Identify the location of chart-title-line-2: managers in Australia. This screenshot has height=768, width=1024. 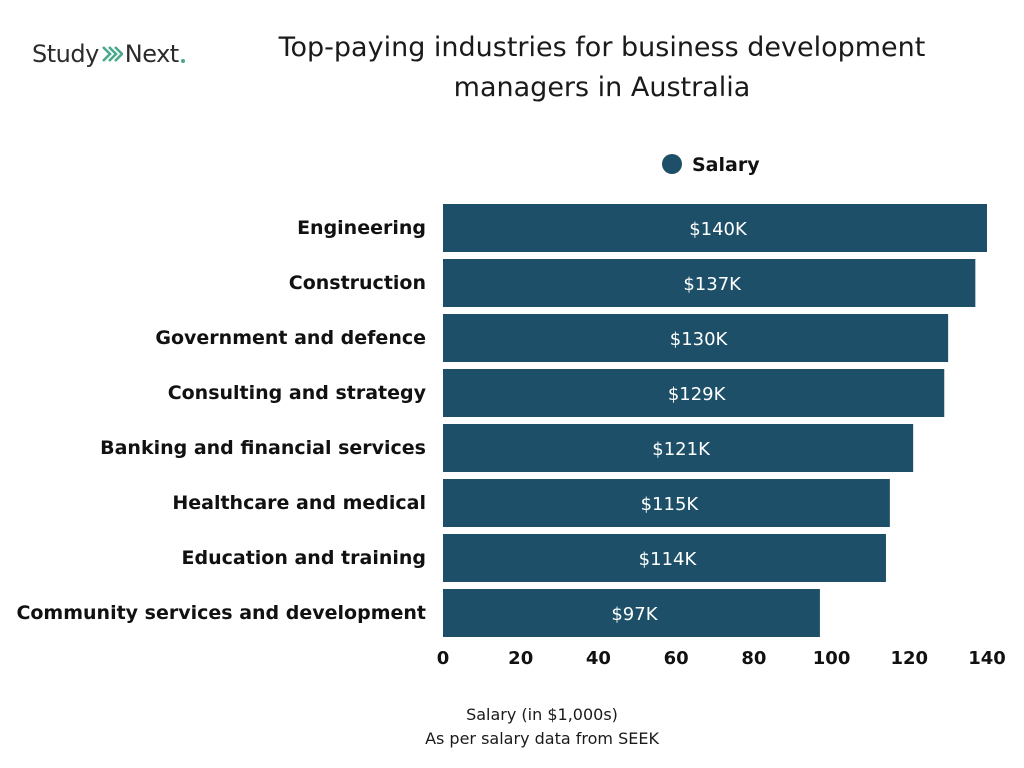
(602, 87).